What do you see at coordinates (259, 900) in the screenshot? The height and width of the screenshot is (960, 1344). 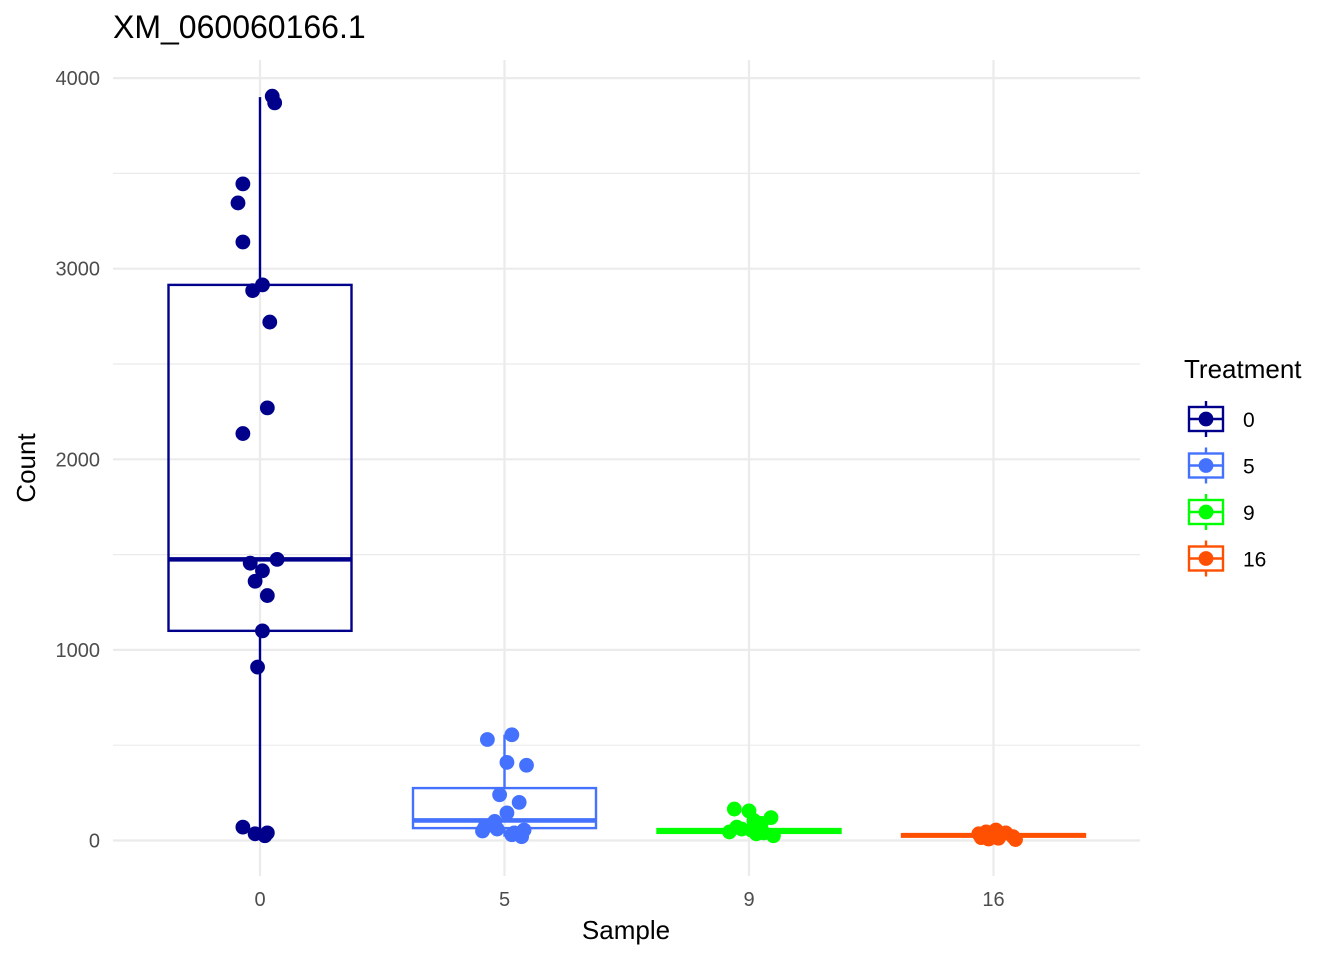 I see `x-tick-label: 0` at bounding box center [259, 900].